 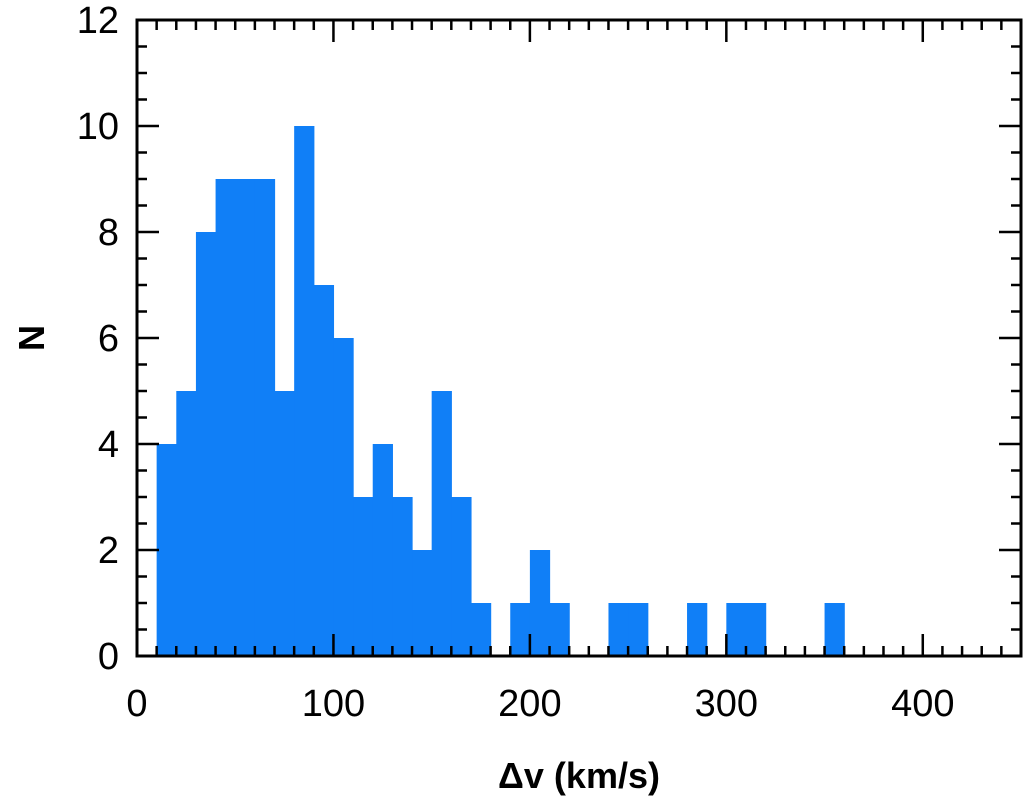 I want to click on x-tick-label: 200, so click(x=529, y=704).